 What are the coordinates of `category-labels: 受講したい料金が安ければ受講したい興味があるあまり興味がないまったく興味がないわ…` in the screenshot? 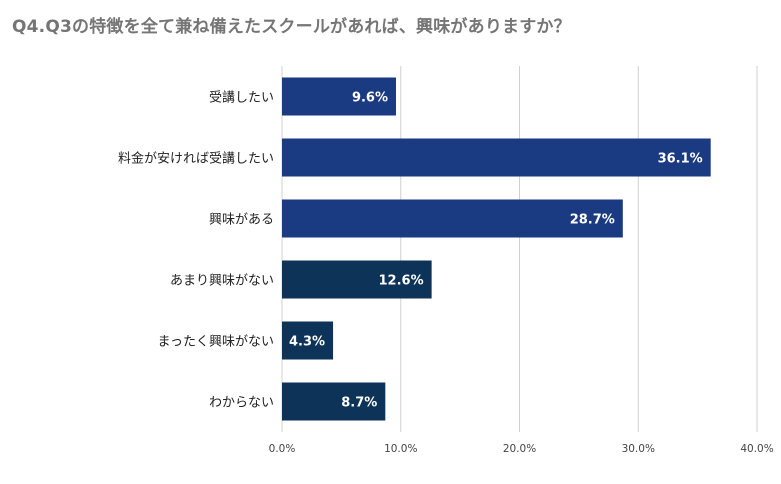 It's located at (196, 250).